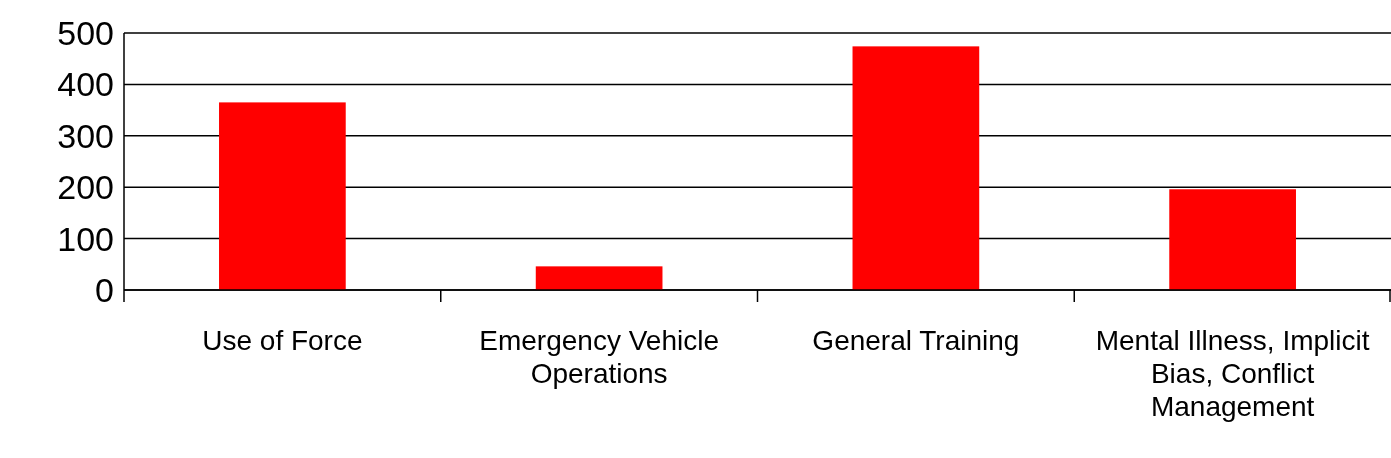  I want to click on y-tick-label: 500, so click(85, 32).